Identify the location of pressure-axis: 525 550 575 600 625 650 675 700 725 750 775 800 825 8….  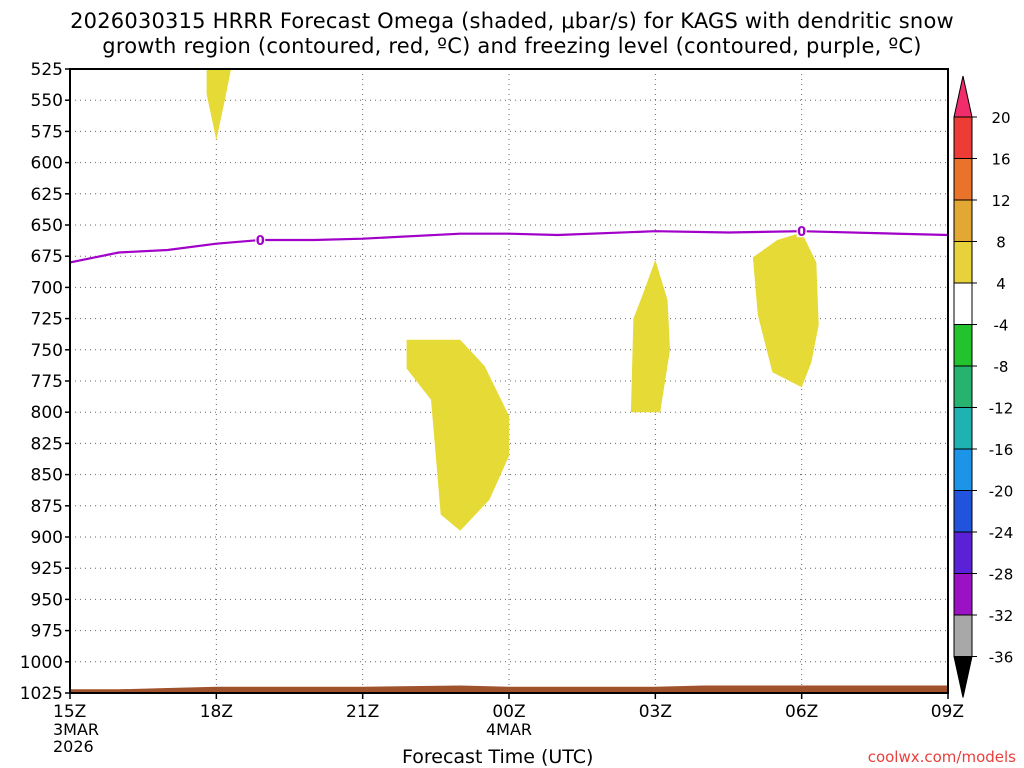
(45, 382).